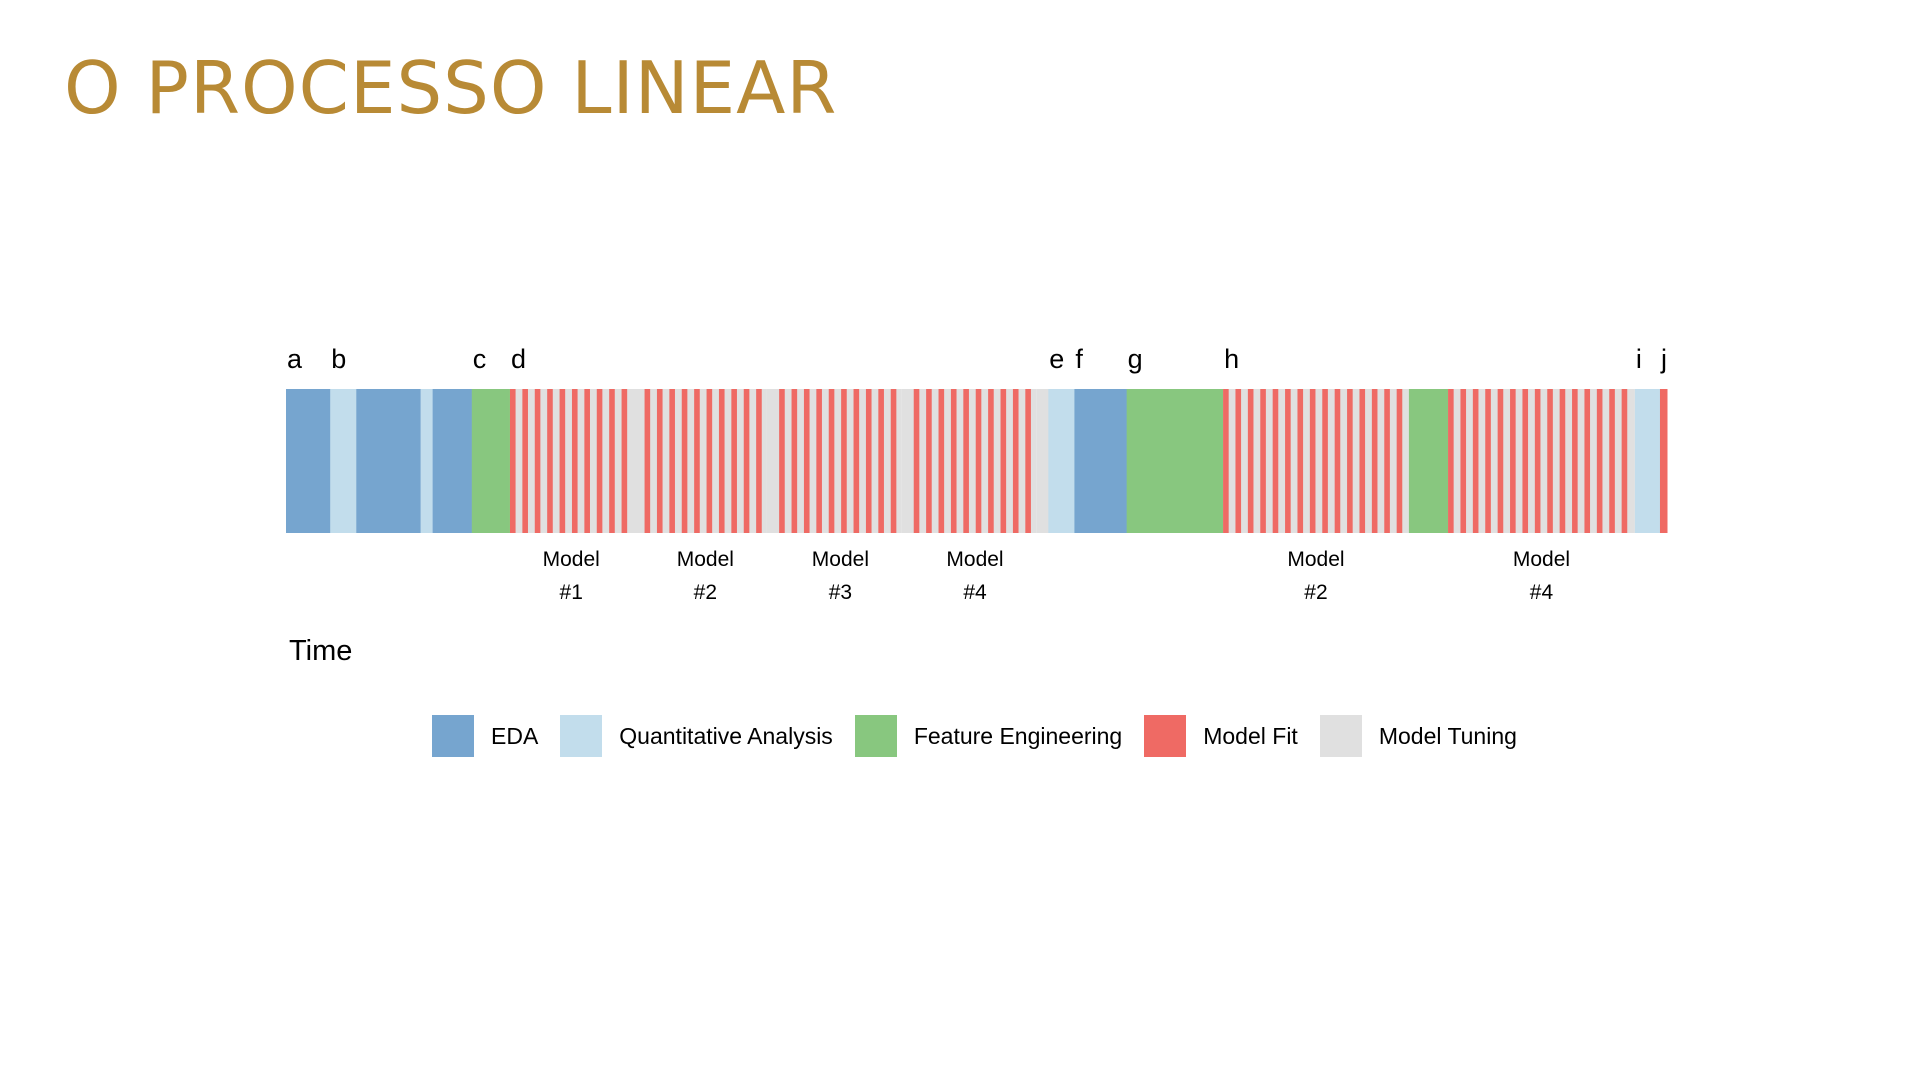 The image size is (1920, 1080). Describe the element at coordinates (988, 736) in the screenshot. I see `legend-item-feature-engineering: Feature Engineering` at that location.